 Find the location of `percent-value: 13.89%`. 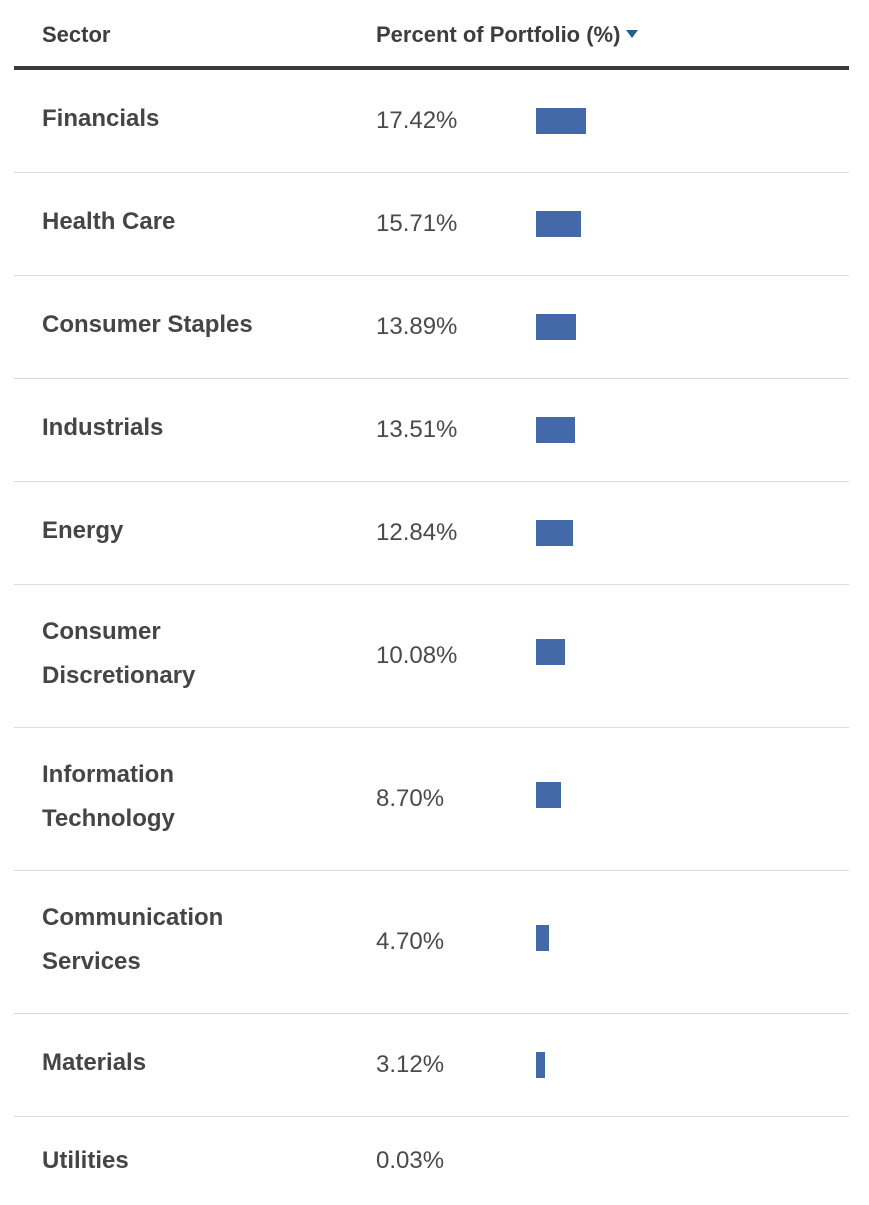

percent-value: 13.89% is located at coordinates (417, 326).